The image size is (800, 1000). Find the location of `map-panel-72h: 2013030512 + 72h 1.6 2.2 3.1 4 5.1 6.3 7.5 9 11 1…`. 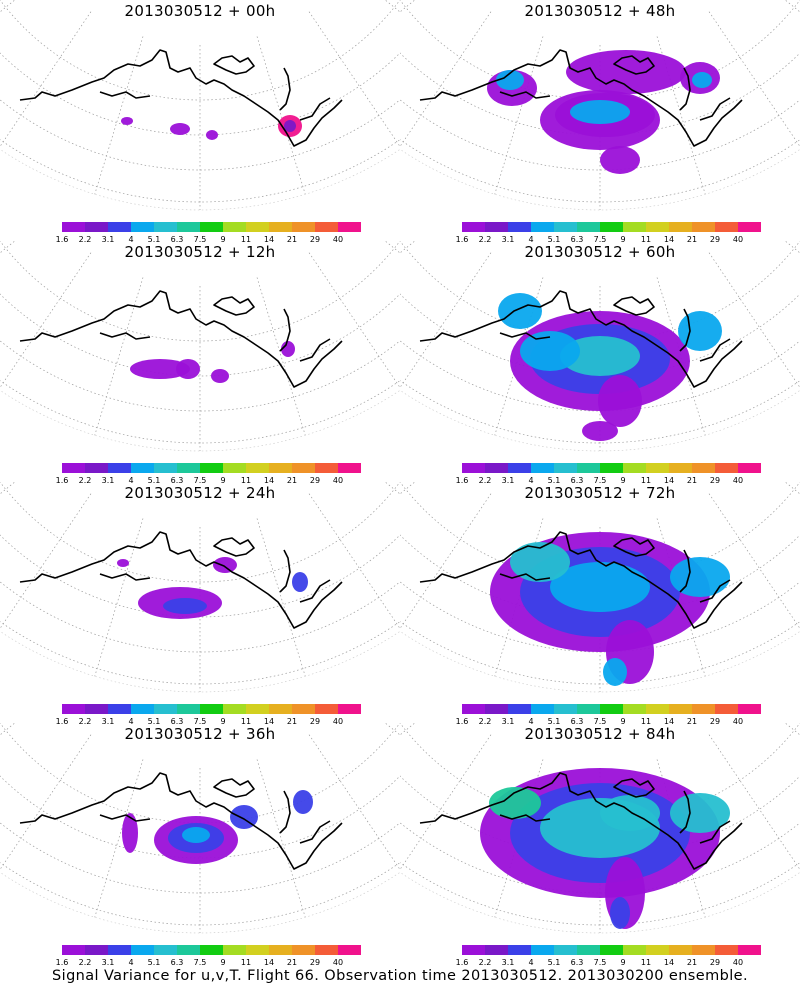

map-panel-72h: 2013030512 + 72h 1.6 2.2 3.1 4 5.1 6.3 7.5 9 11 1… is located at coordinates (600, 606).